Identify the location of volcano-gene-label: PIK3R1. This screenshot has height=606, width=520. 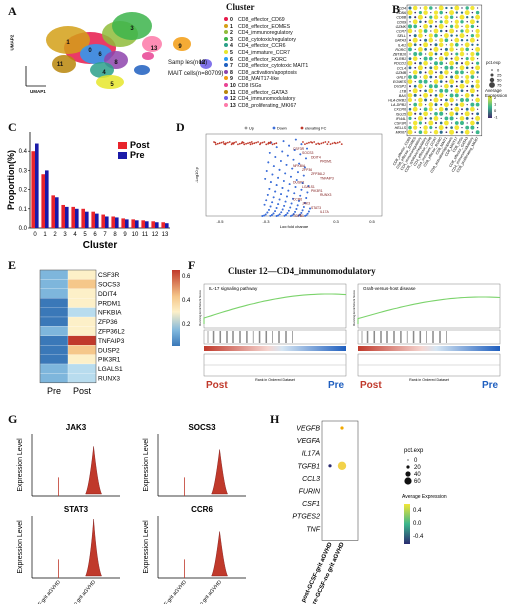
(317, 191).